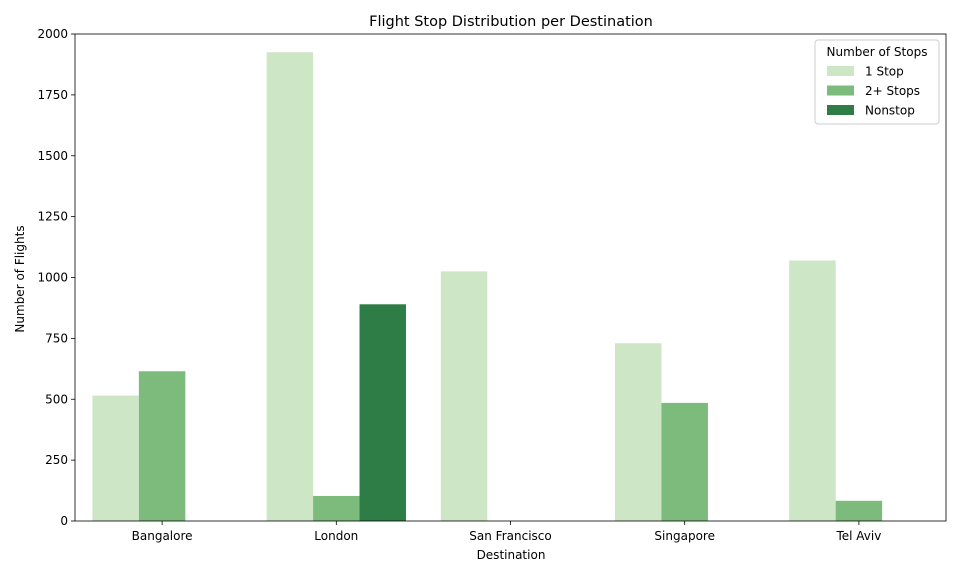 This screenshot has height=576, width=960. I want to click on chart-title: Flight Stop Distribution per Destination, so click(511, 22).